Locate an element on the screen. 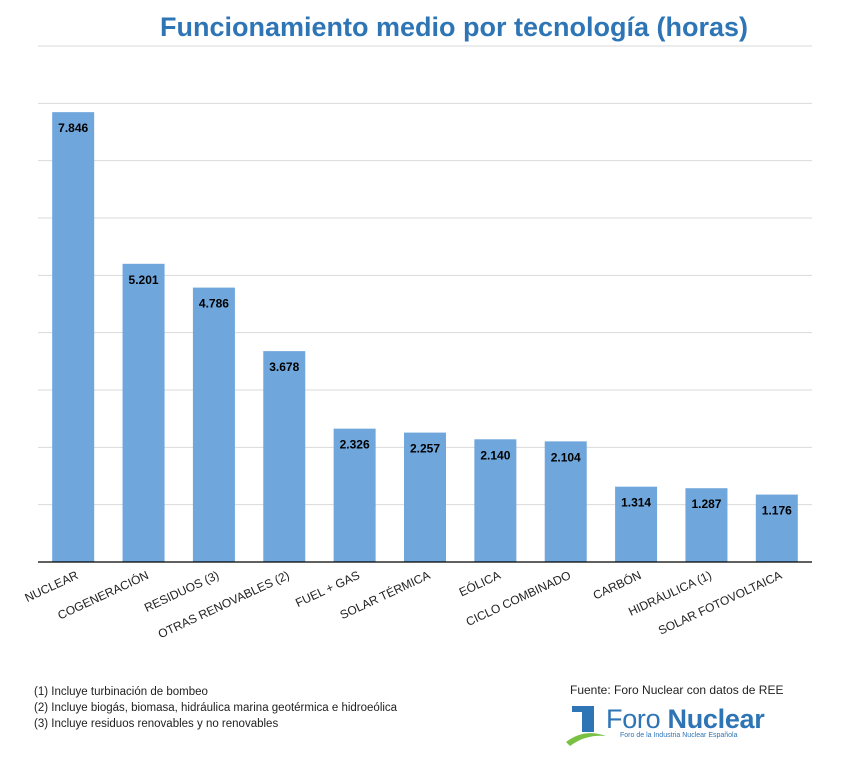  category-label-3: OTRAS RENOVABLES (2) is located at coordinates (224, 604).